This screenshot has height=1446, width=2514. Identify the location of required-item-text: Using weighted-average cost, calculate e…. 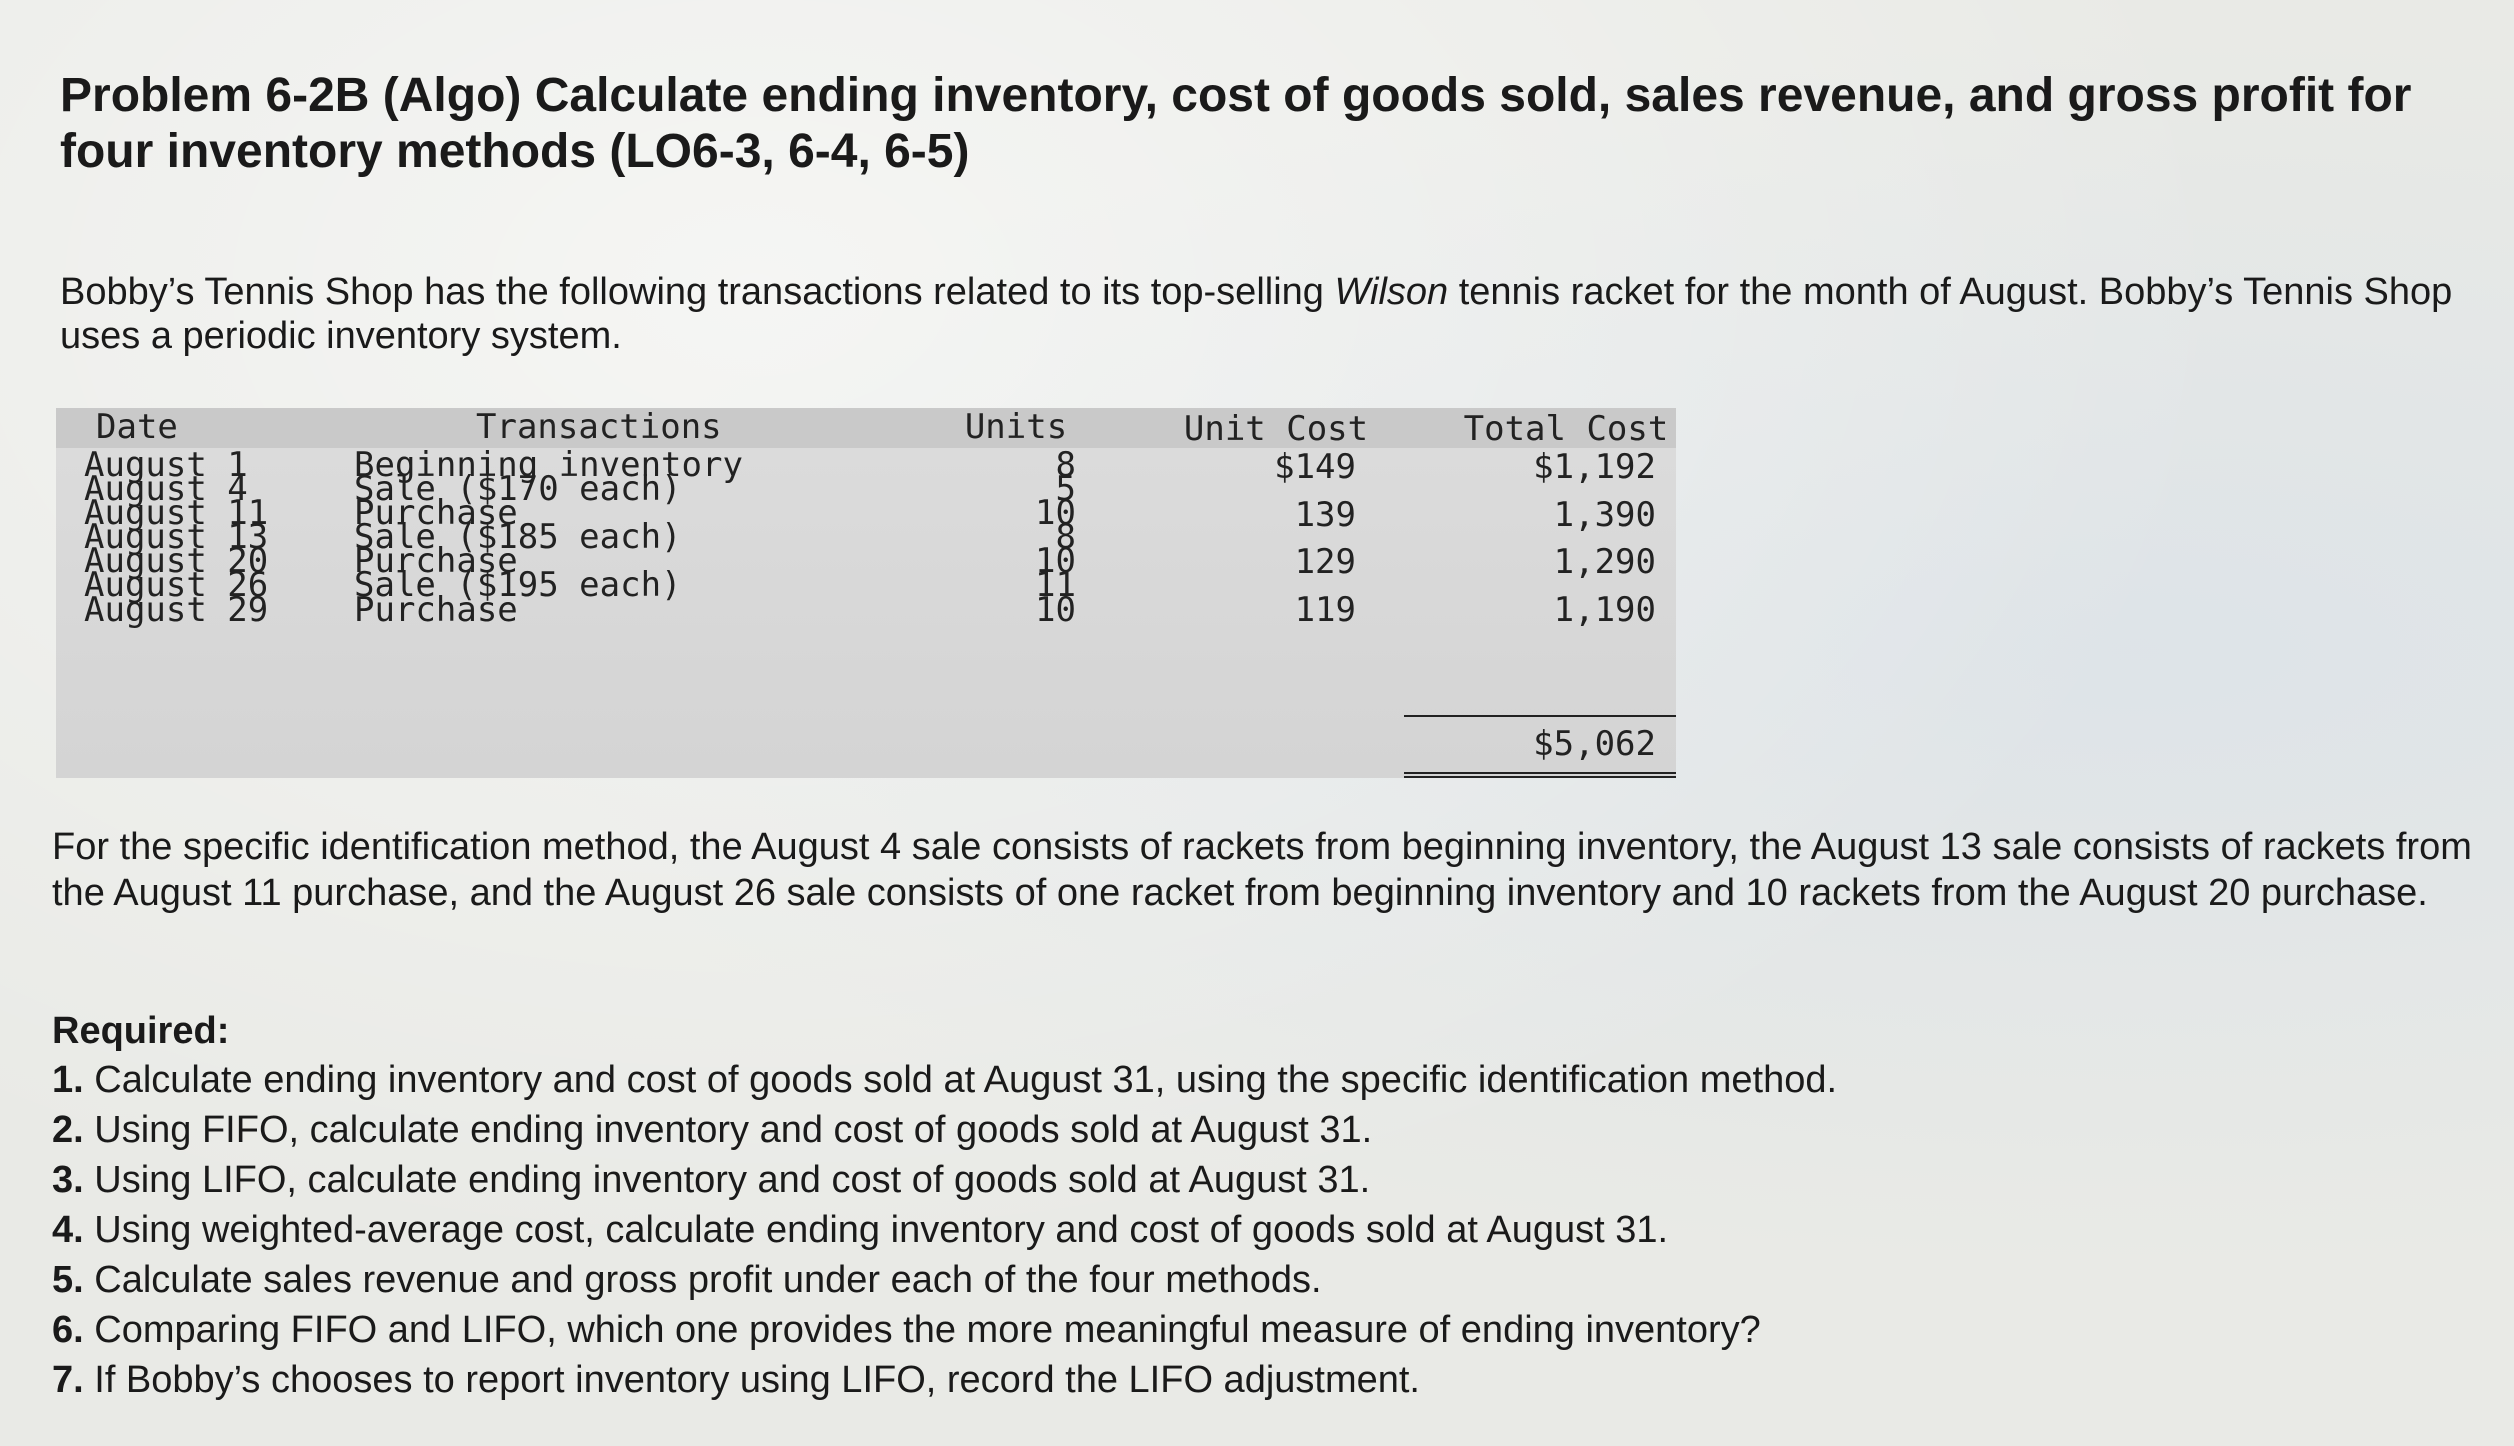
(876, 1230).